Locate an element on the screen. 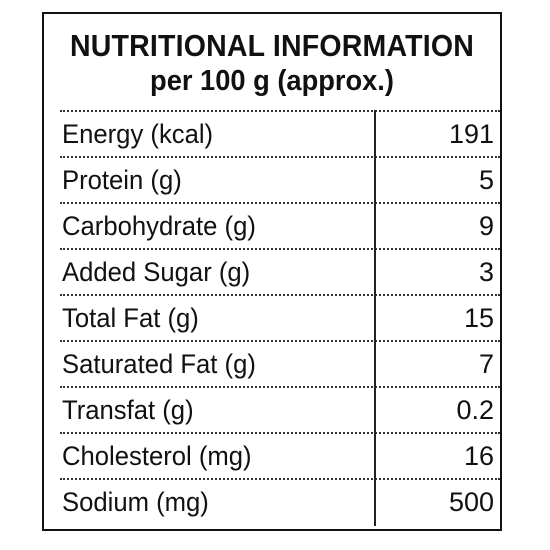 Image resolution: width=550 pixels, height=550 pixels. nutrient-name: Energy (kcal) is located at coordinates (138, 134).